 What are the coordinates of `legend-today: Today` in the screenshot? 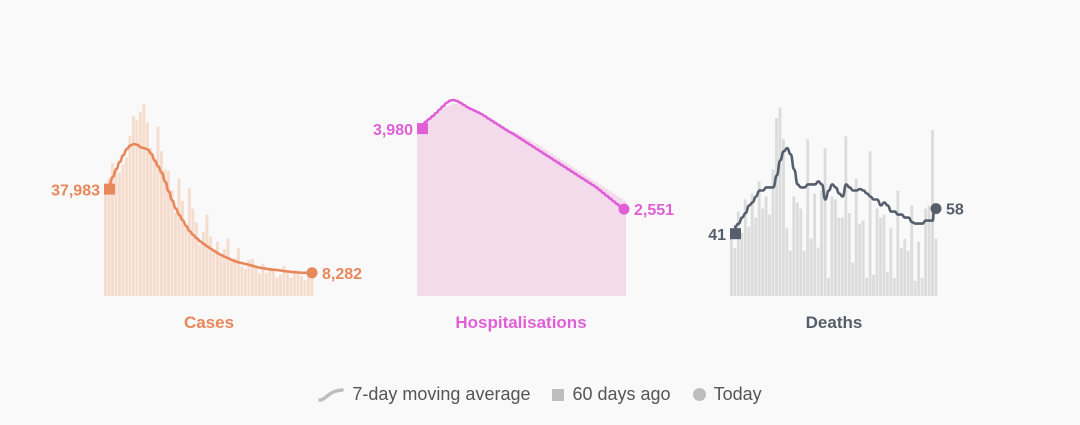 It's located at (727, 394).